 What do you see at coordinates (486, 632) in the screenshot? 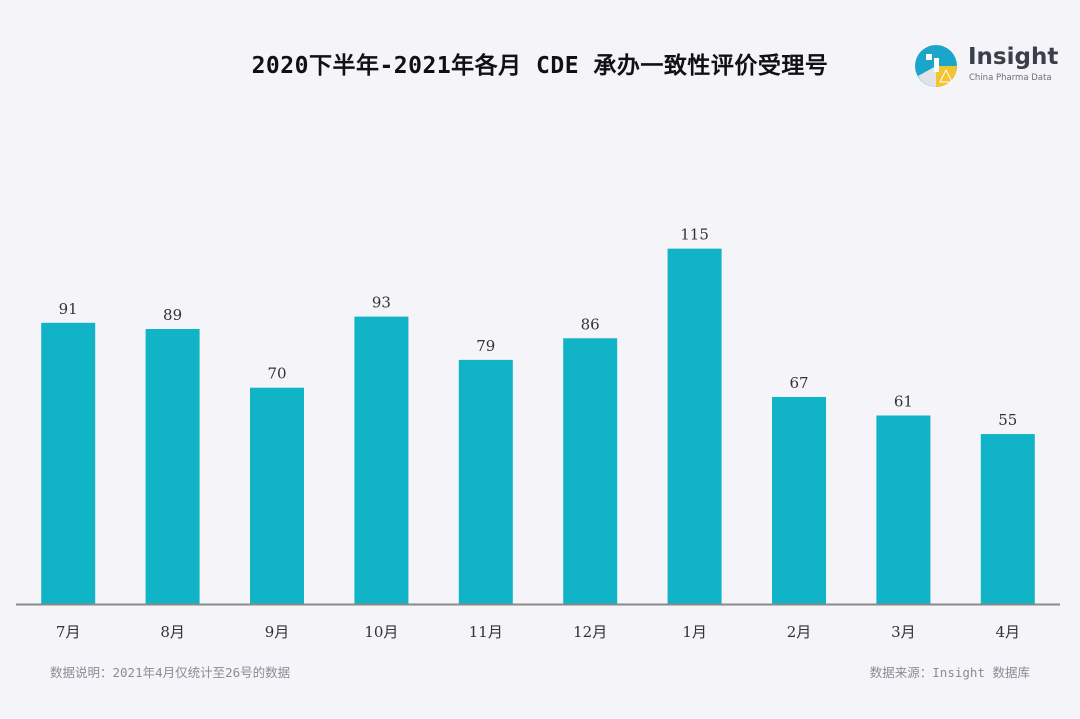
I see `x-tick-label: 11月` at bounding box center [486, 632].